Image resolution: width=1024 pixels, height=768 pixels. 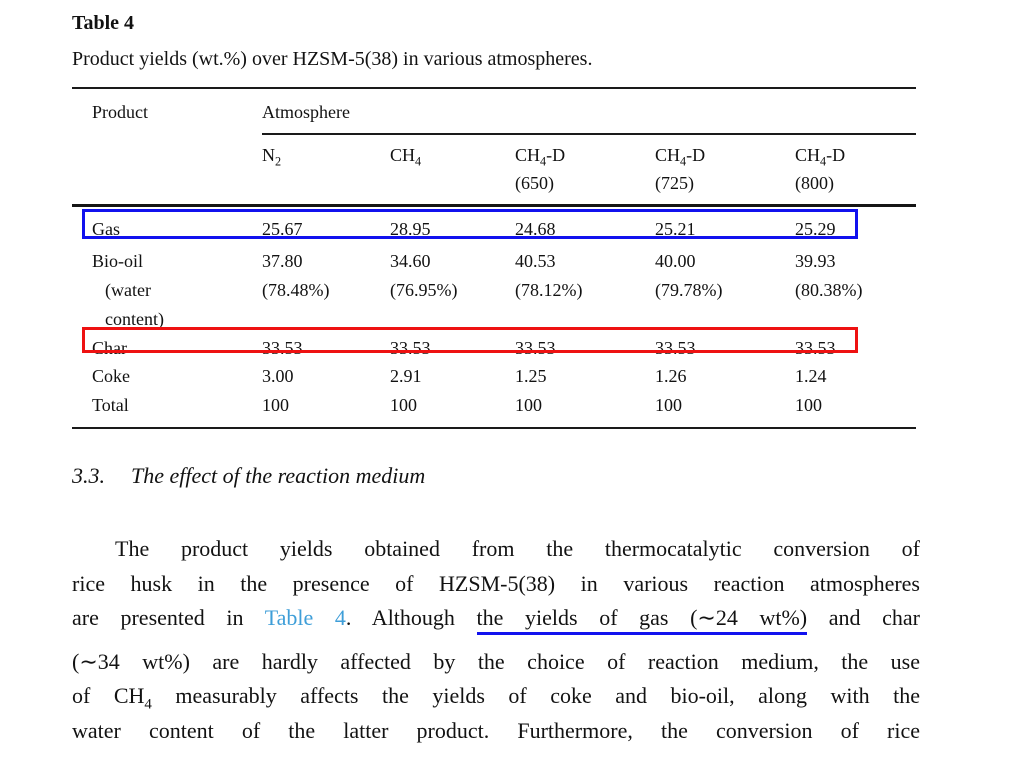 What do you see at coordinates (725, 170) in the screenshot?
I see `col-header-ch4-d-725: CH4-D (725)` at bounding box center [725, 170].